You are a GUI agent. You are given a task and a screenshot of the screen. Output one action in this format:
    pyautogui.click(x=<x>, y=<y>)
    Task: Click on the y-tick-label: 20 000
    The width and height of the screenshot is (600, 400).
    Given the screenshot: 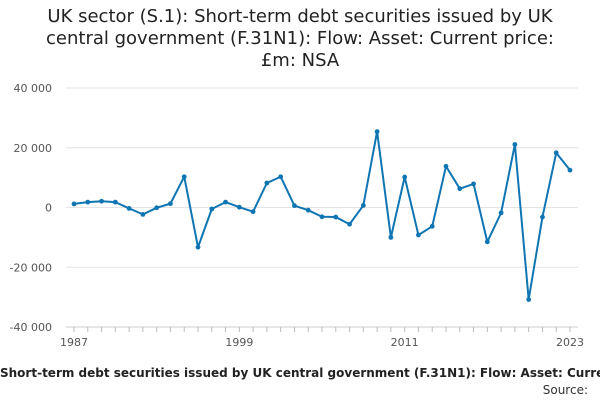 What is the action you would take?
    pyautogui.click(x=33, y=148)
    